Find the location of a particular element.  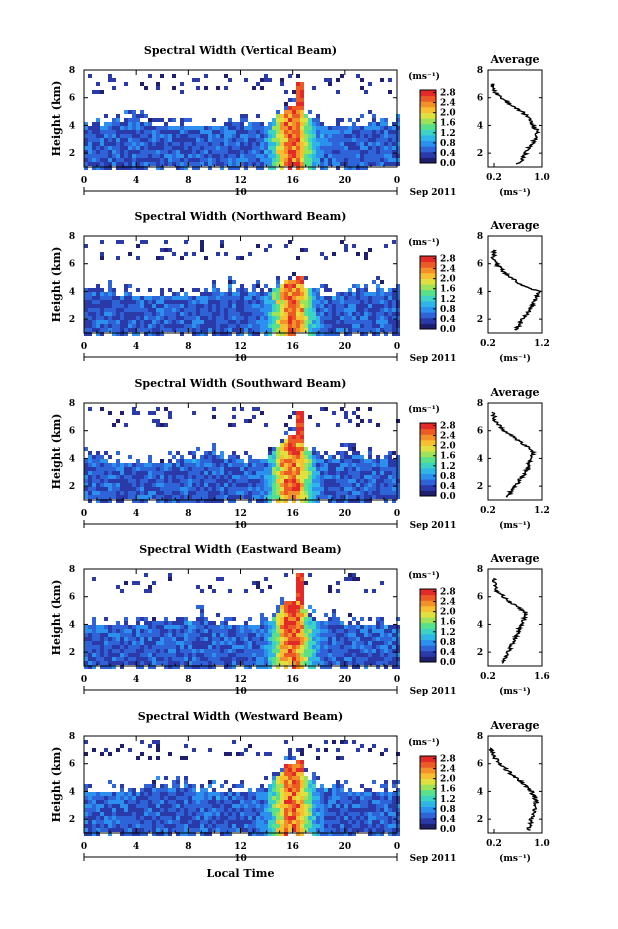

x-tick-label: 0 is located at coordinates (397, 347).